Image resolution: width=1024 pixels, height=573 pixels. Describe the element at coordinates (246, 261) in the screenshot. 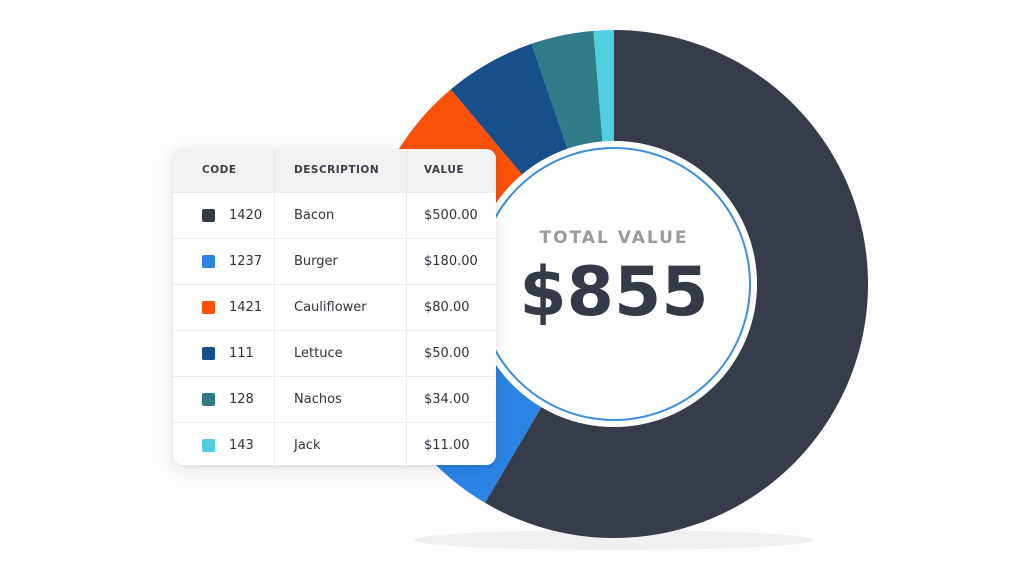

I see `row-code: 1237` at that location.